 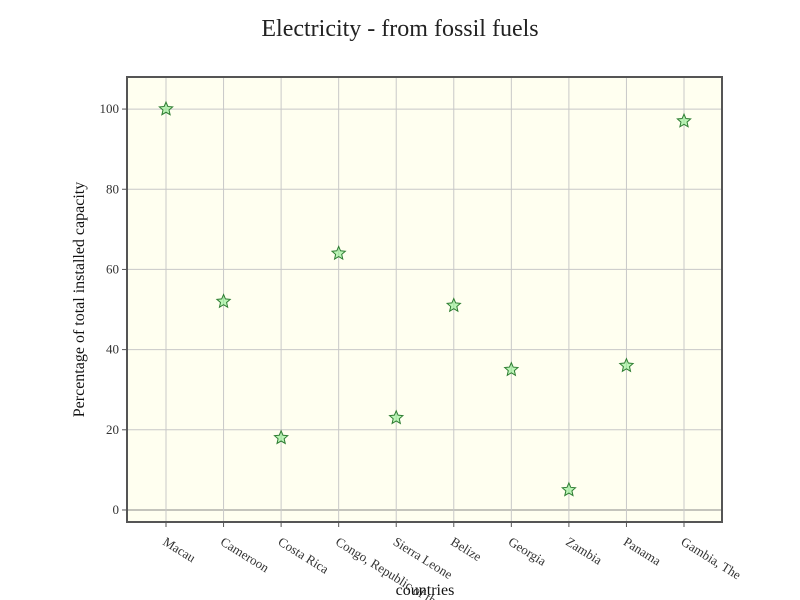 What do you see at coordinates (112, 188) in the screenshot?
I see `y-tick-label: 80` at bounding box center [112, 188].